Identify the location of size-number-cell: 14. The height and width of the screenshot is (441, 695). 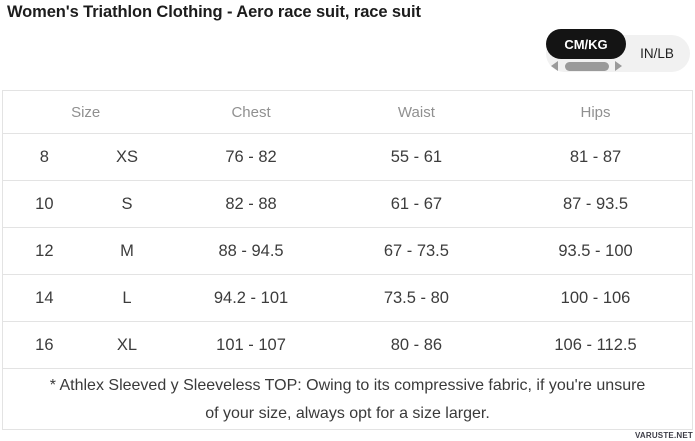
(44, 297).